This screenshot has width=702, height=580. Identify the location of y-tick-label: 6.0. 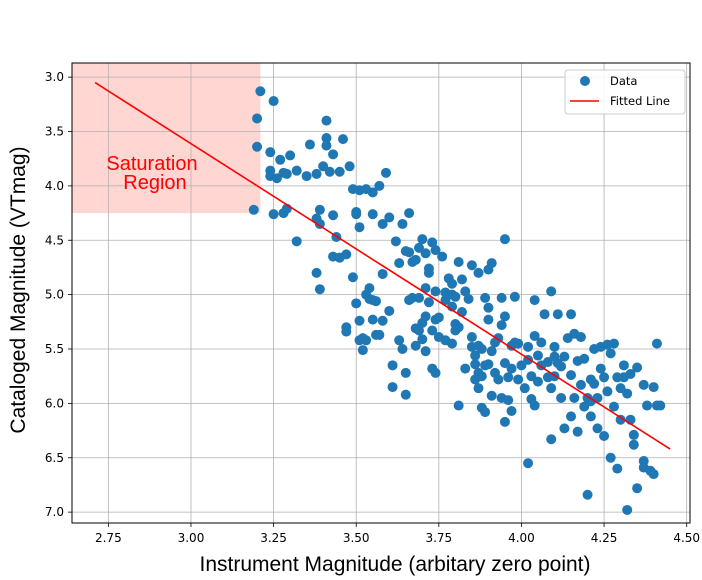
(54, 403).